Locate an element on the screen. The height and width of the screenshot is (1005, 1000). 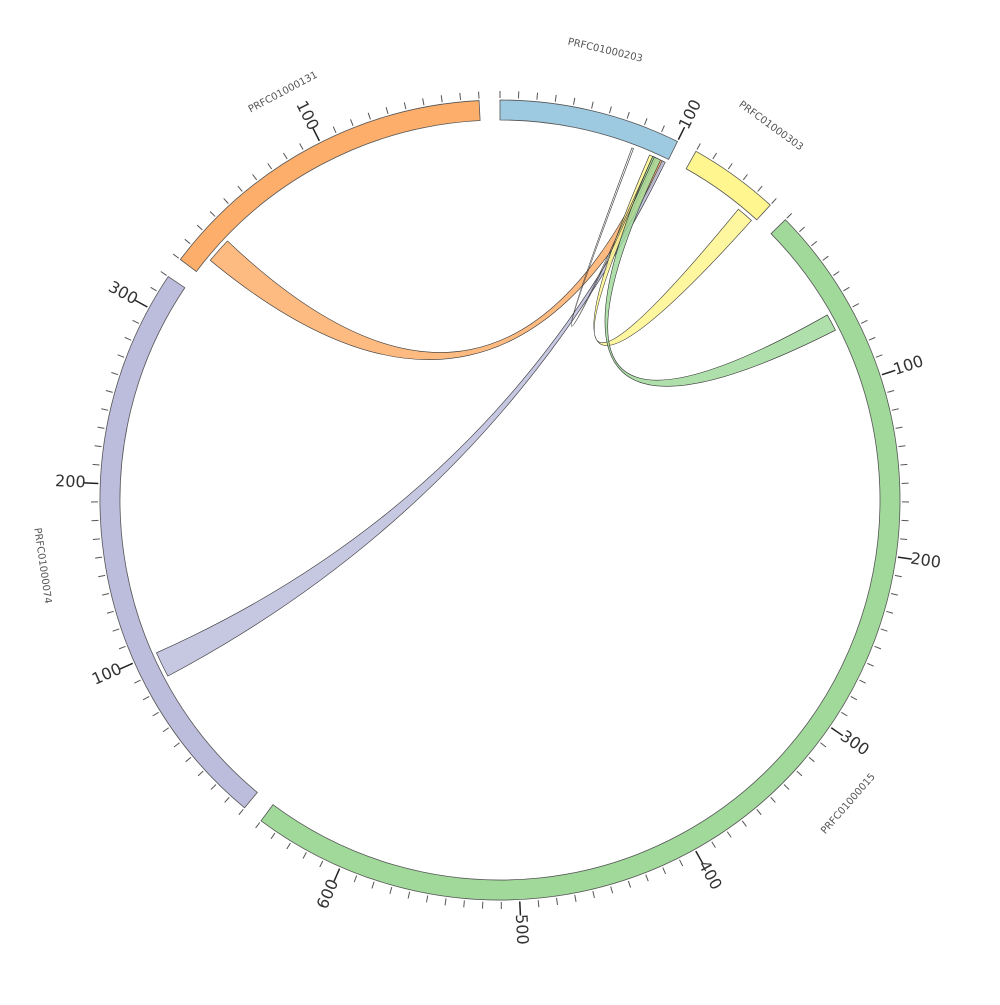
tick-label-prfc01000074-100: 100 is located at coordinates (107, 674).